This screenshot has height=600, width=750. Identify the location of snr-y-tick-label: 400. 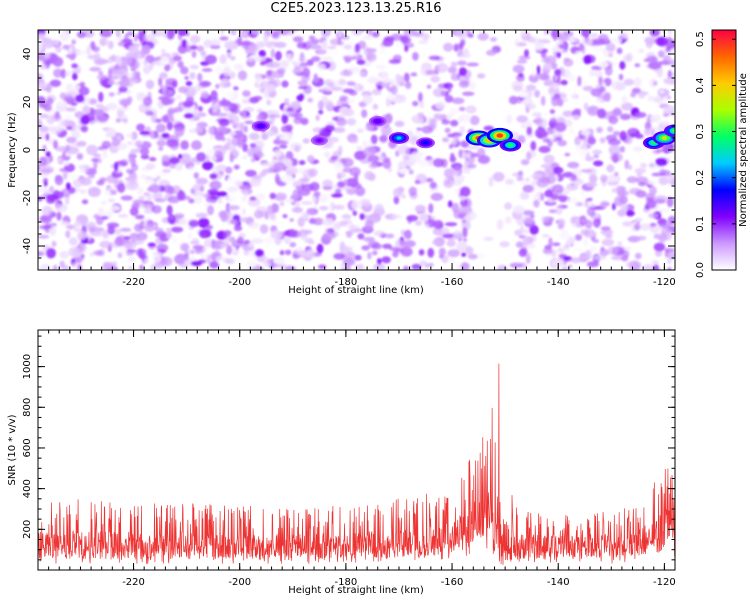
(27, 488).